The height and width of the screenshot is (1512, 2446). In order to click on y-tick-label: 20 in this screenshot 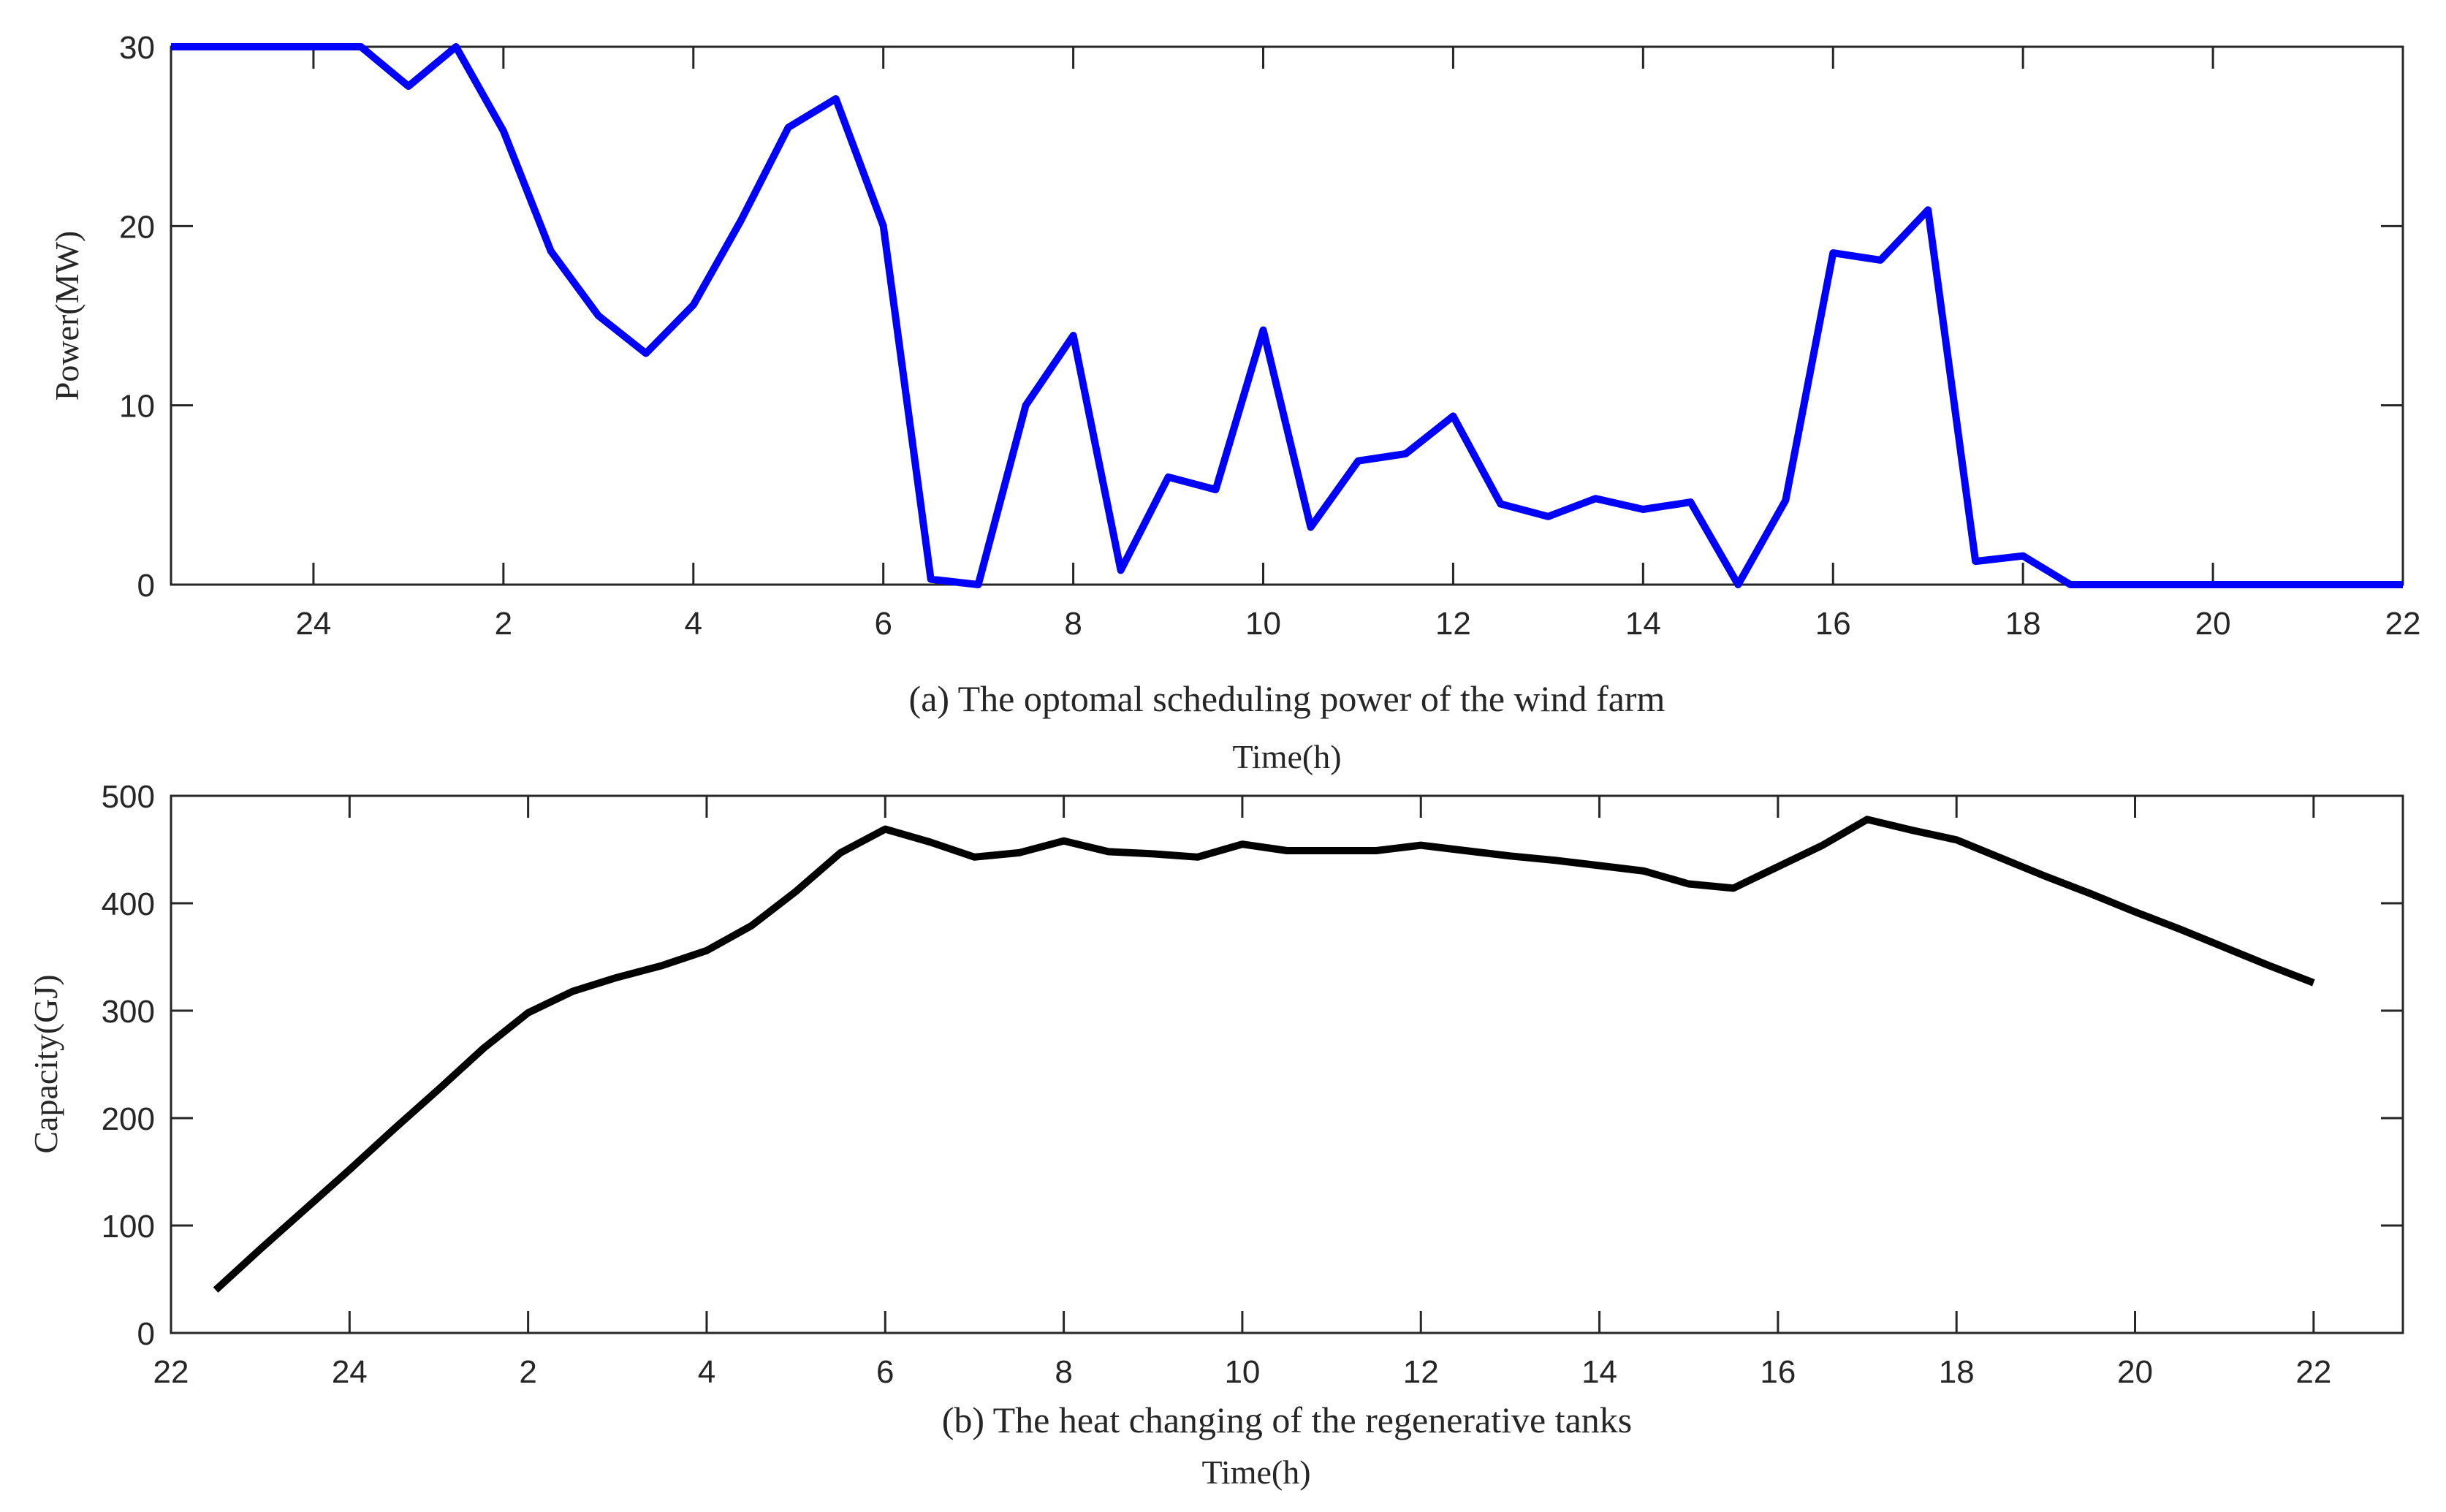, I will do `click(137, 227)`.